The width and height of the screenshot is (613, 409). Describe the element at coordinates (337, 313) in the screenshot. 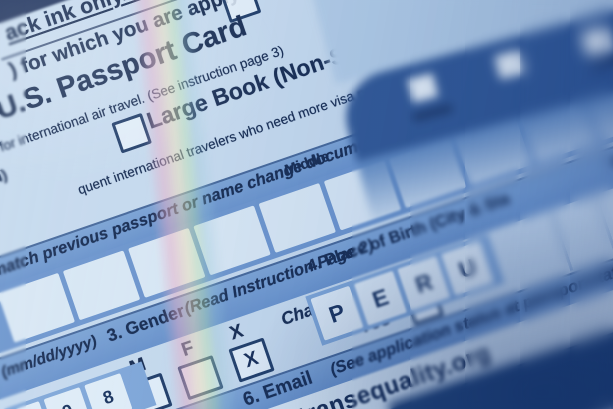

I see `birthplace-letter-box: P` at that location.